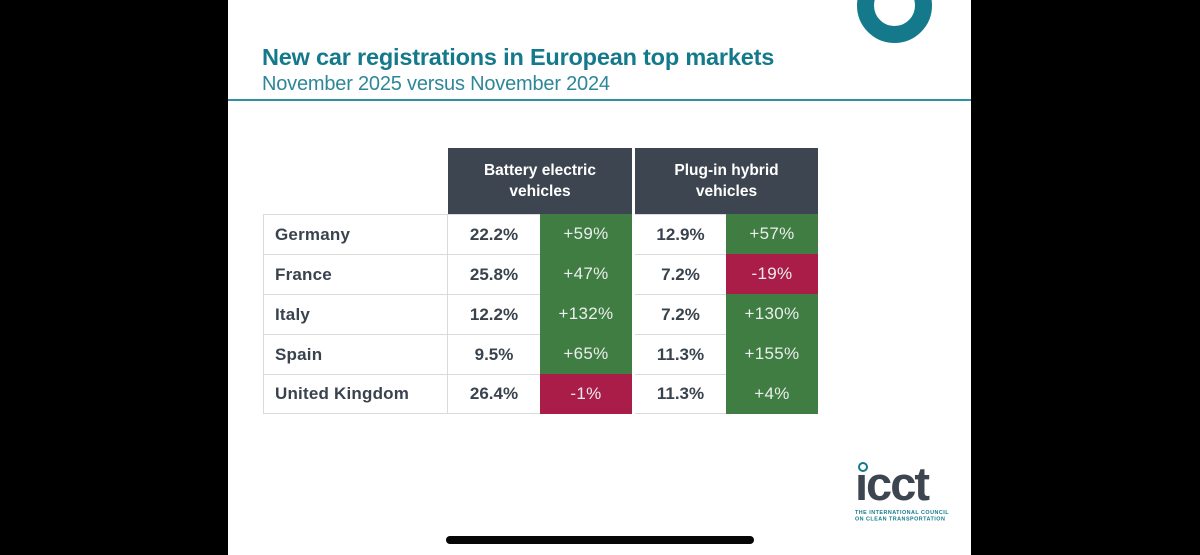 This screenshot has height=555, width=1200. I want to click on column-group-header-phev: Plug-in hybrid vehicles, so click(726, 181).